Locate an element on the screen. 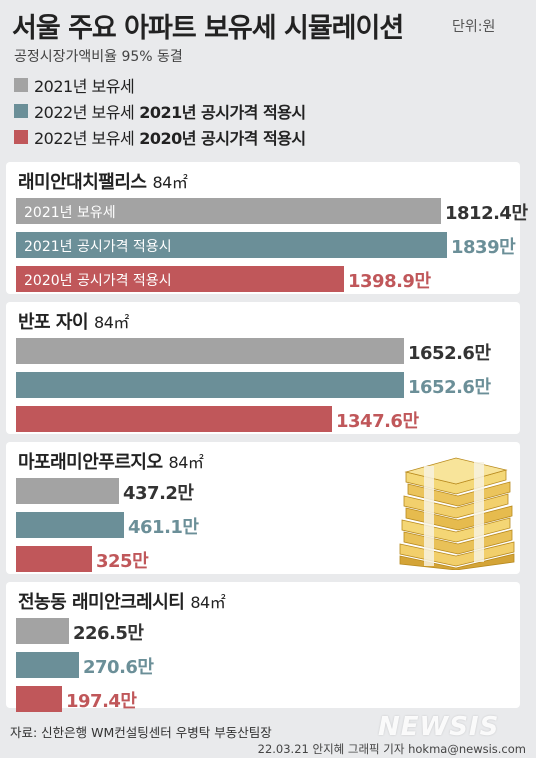  apartment-name: 마포래미안푸르지오 is located at coordinates (90, 462).